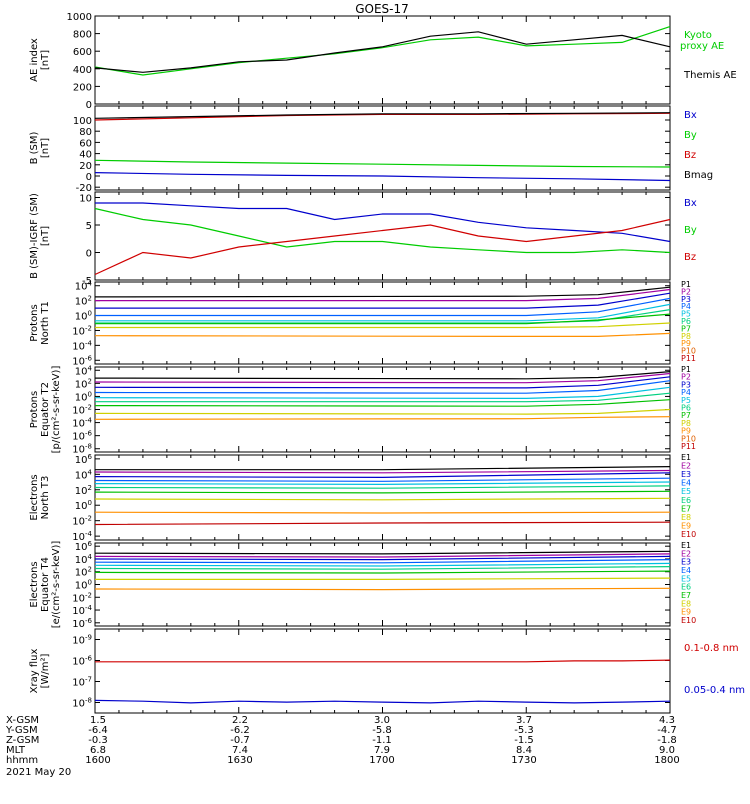 The height and width of the screenshot is (804, 750). Describe the element at coordinates (686, 415) in the screenshot. I see `legend-entry-P7: P7` at that location.